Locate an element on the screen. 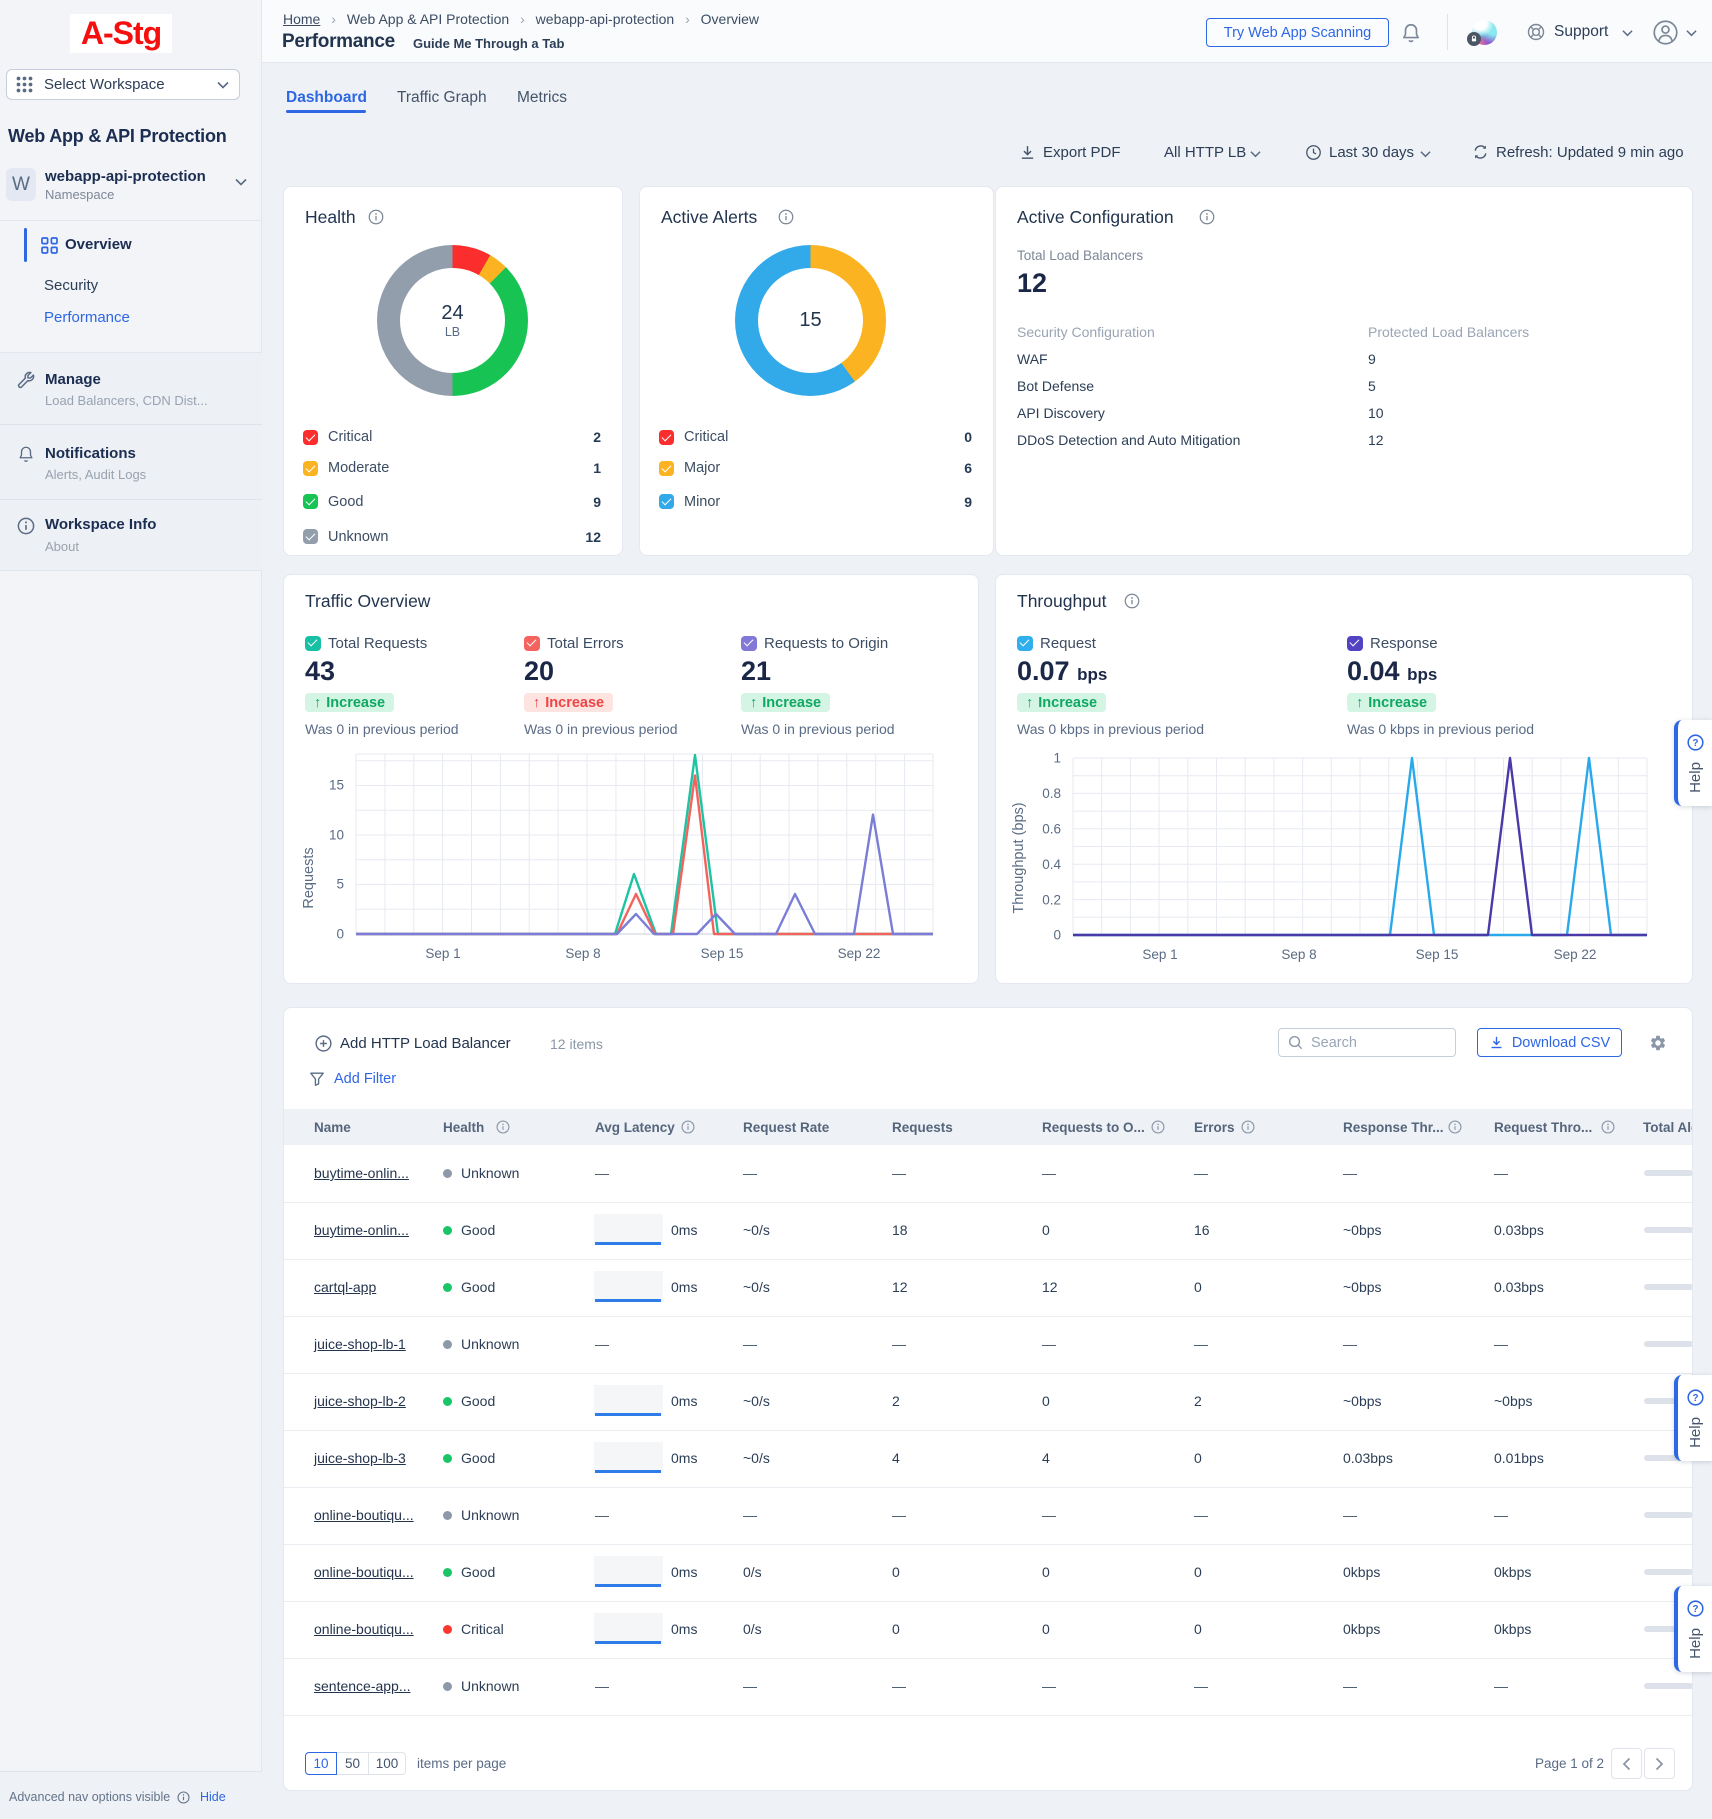  svg-text: Throughput (bps) is located at coordinates (1019, 857).